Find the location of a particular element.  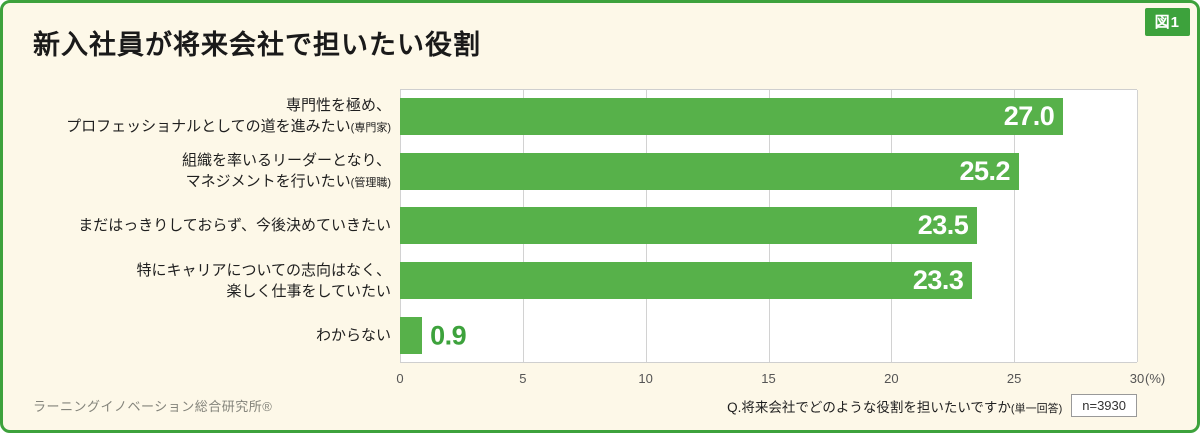

bar: 25.2 is located at coordinates (710, 171).